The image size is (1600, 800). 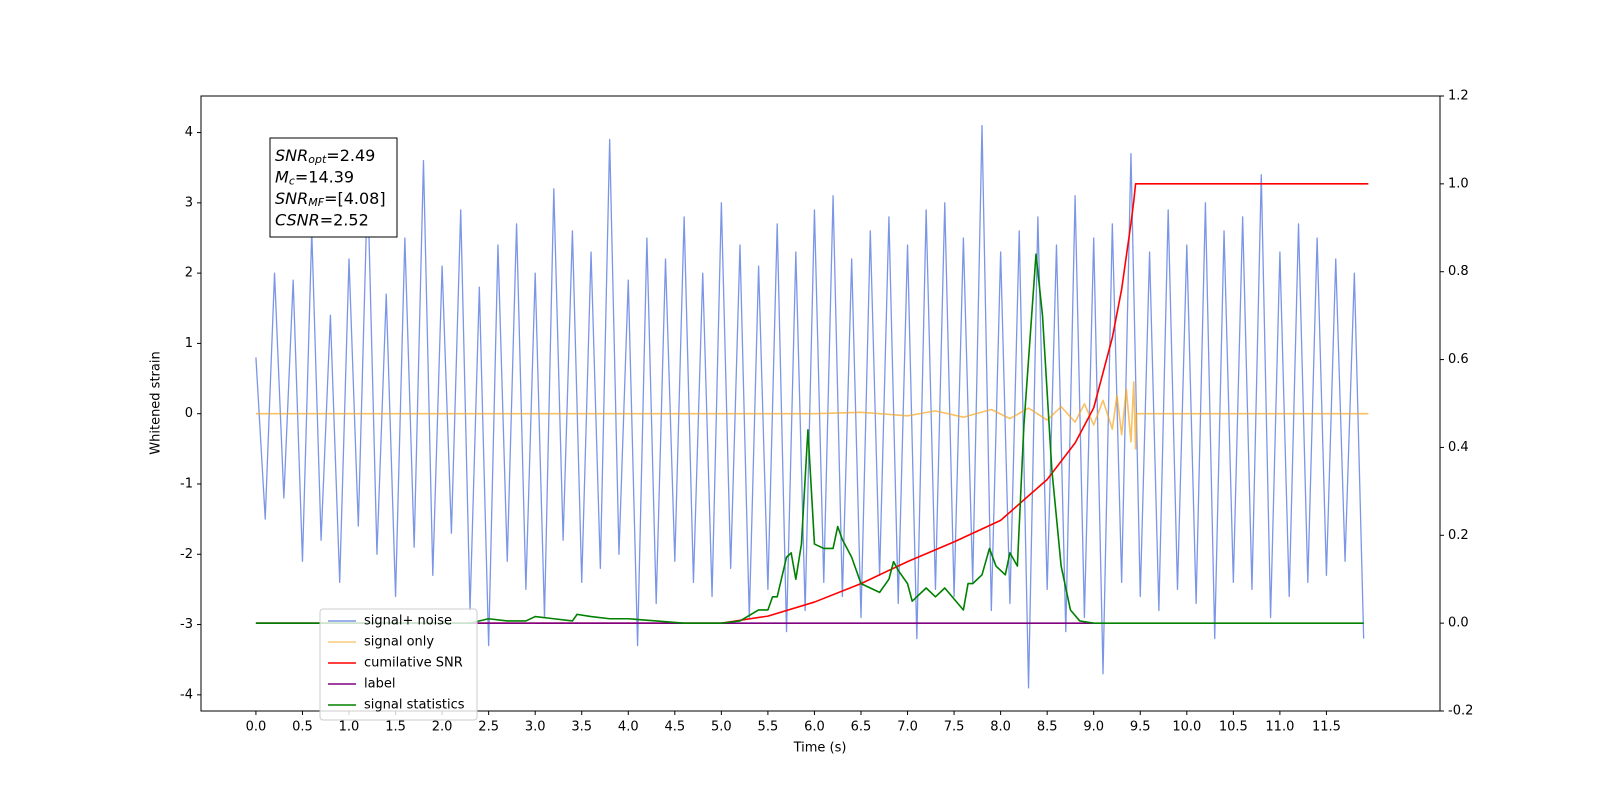 What do you see at coordinates (316, 202) in the screenshot?
I see `annotation-subscript: MF` at bounding box center [316, 202].